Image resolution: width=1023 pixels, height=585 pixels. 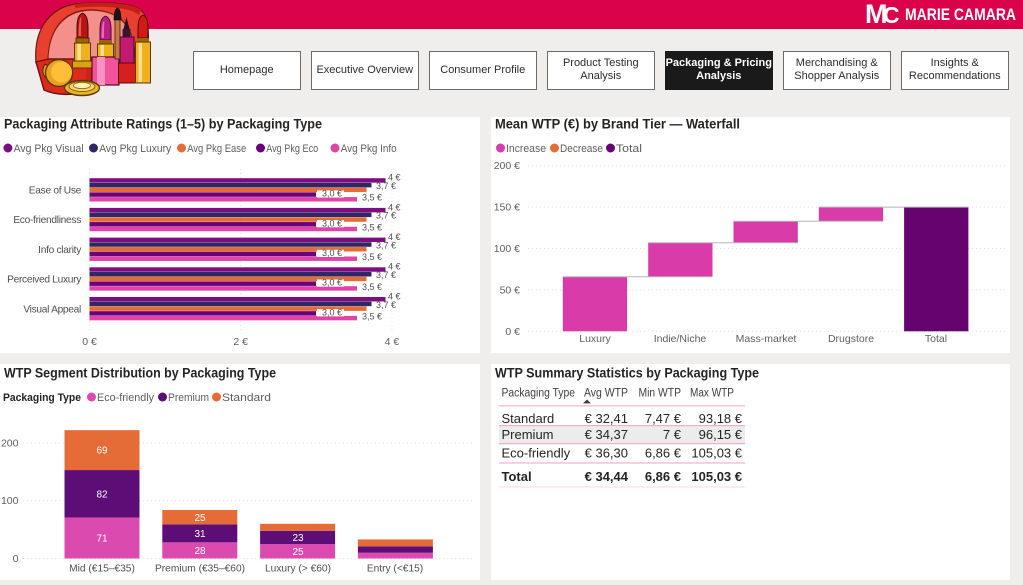 What do you see at coordinates (102, 494) in the screenshot?
I see `svg-text: 82` at bounding box center [102, 494].